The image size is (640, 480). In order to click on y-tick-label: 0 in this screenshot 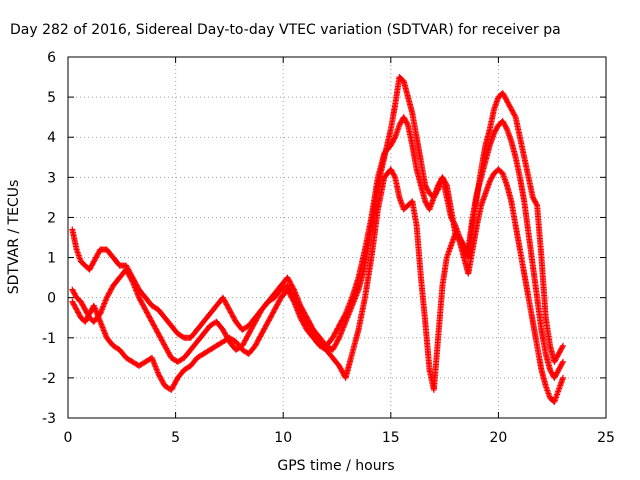, I will do `click(51, 299)`.